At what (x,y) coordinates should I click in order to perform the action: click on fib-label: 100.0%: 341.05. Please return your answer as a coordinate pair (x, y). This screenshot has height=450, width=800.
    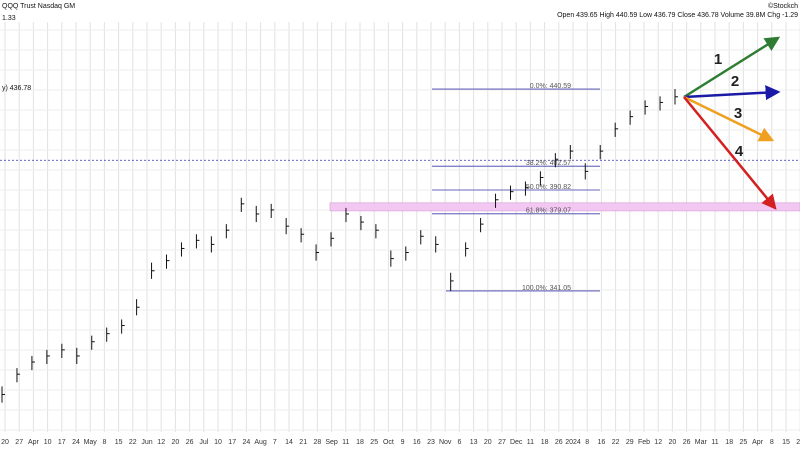
    Looking at the image, I should click on (546, 288).